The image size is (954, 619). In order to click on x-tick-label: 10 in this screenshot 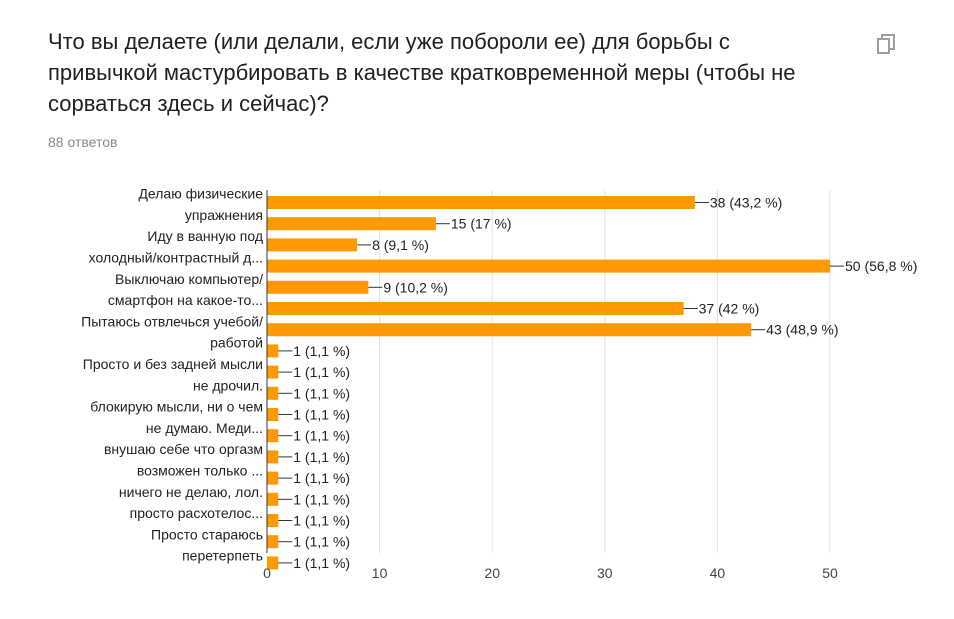, I will do `click(380, 573)`.